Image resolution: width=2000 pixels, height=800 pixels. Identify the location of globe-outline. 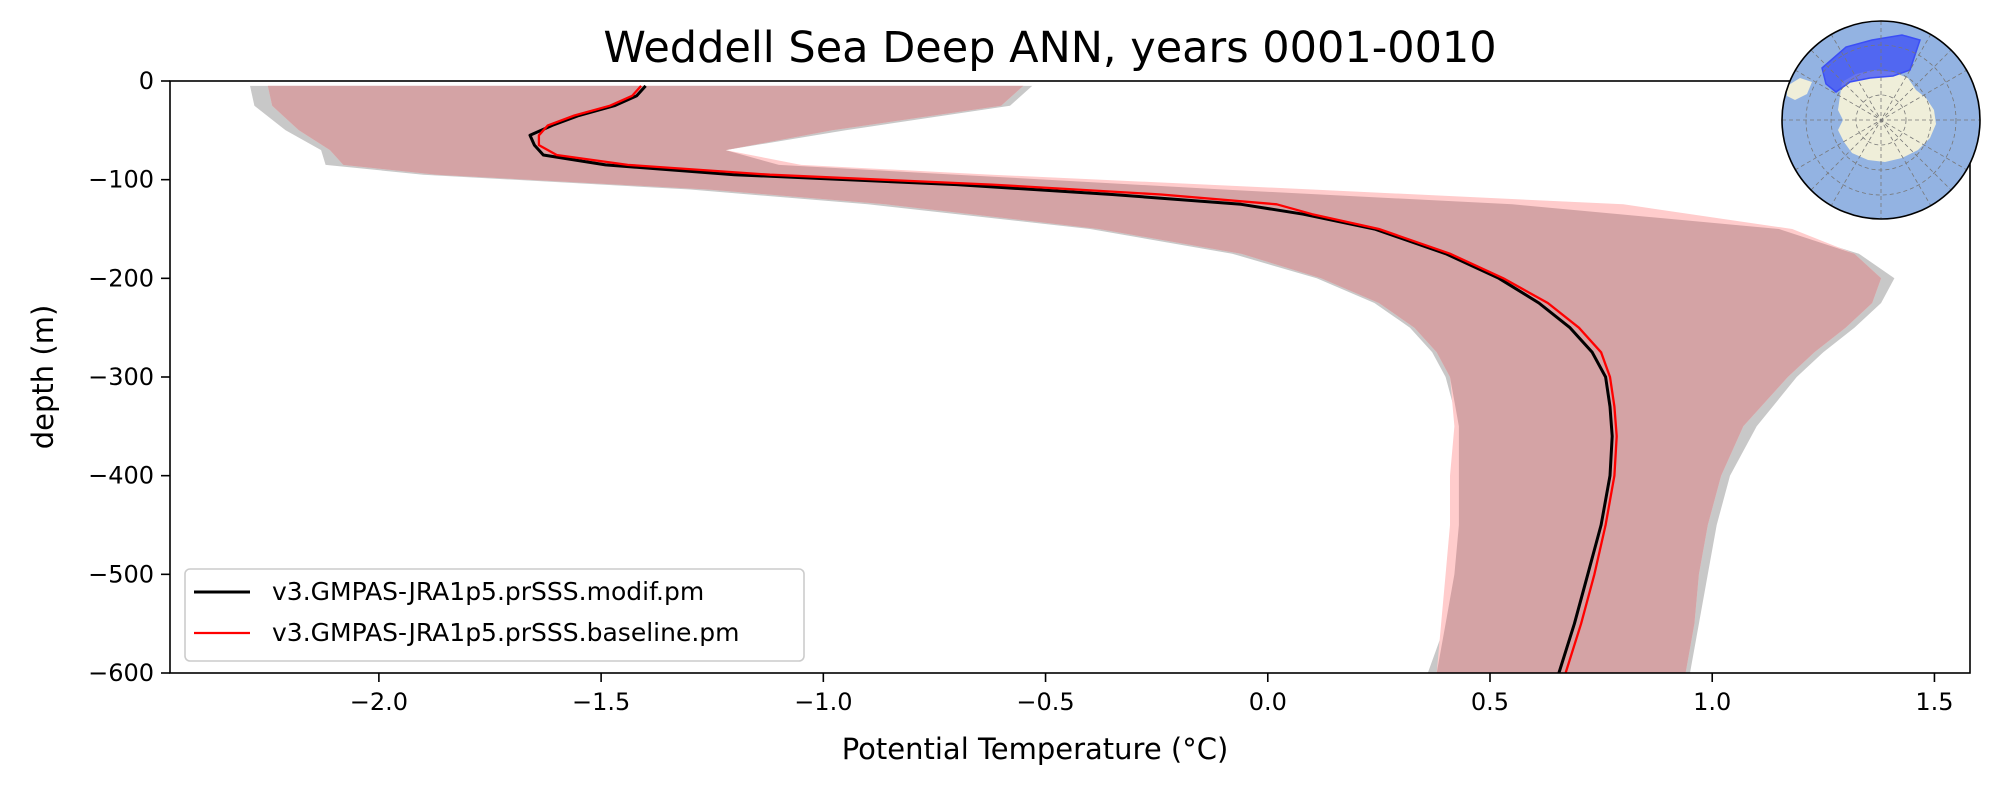
(1881, 120).